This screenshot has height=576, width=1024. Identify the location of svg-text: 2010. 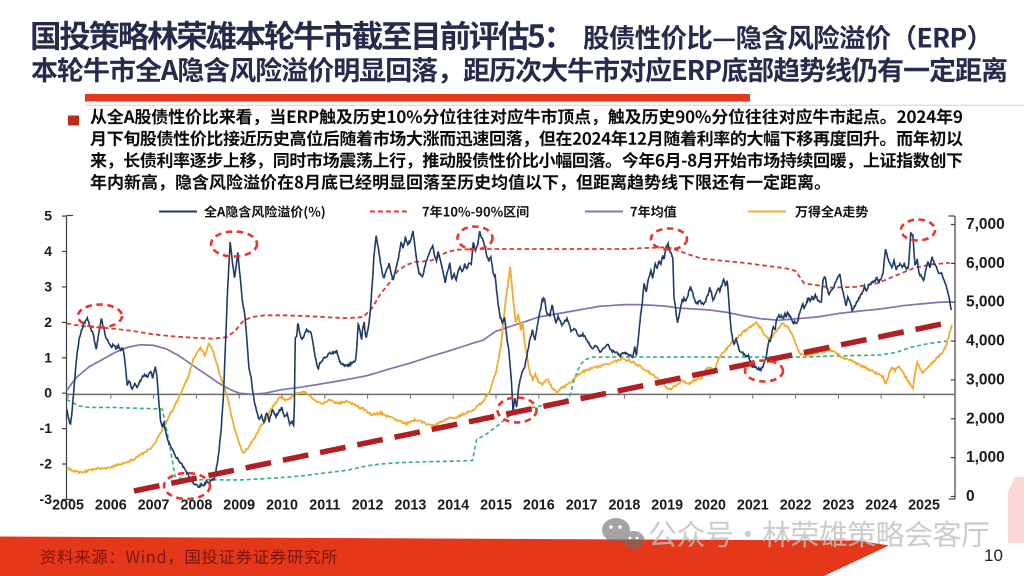
(282, 506).